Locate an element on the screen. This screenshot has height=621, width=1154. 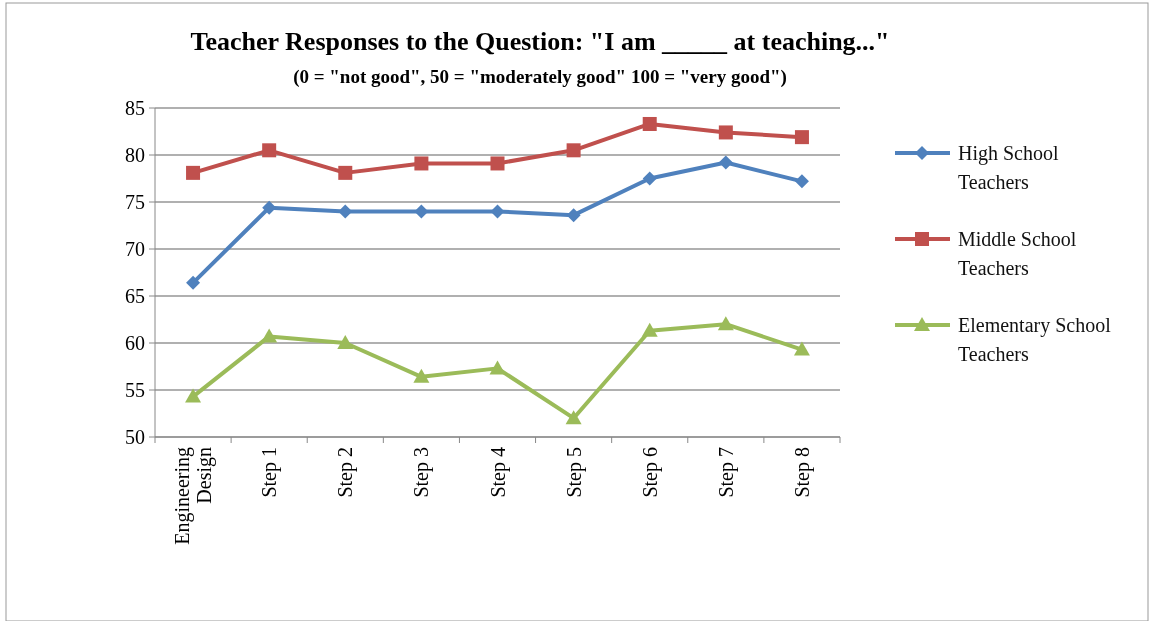
x-tick-label: Step 8 is located at coordinates (802, 472).